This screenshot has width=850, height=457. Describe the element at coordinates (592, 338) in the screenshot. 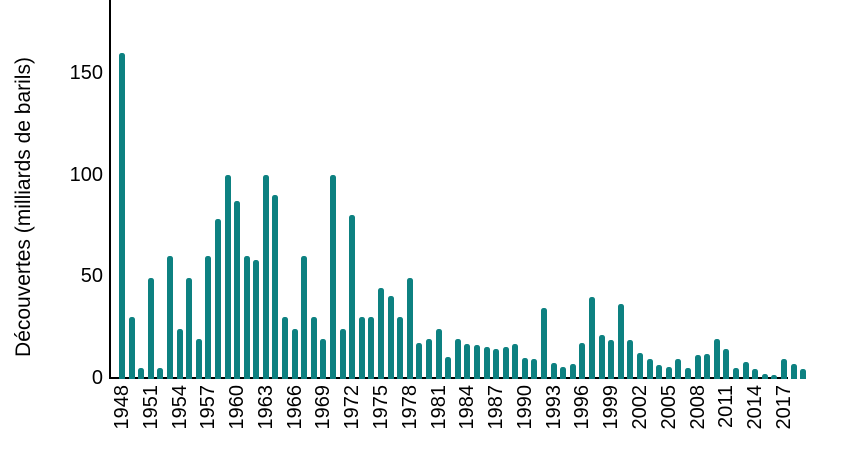

I see `bar-1997` at that location.